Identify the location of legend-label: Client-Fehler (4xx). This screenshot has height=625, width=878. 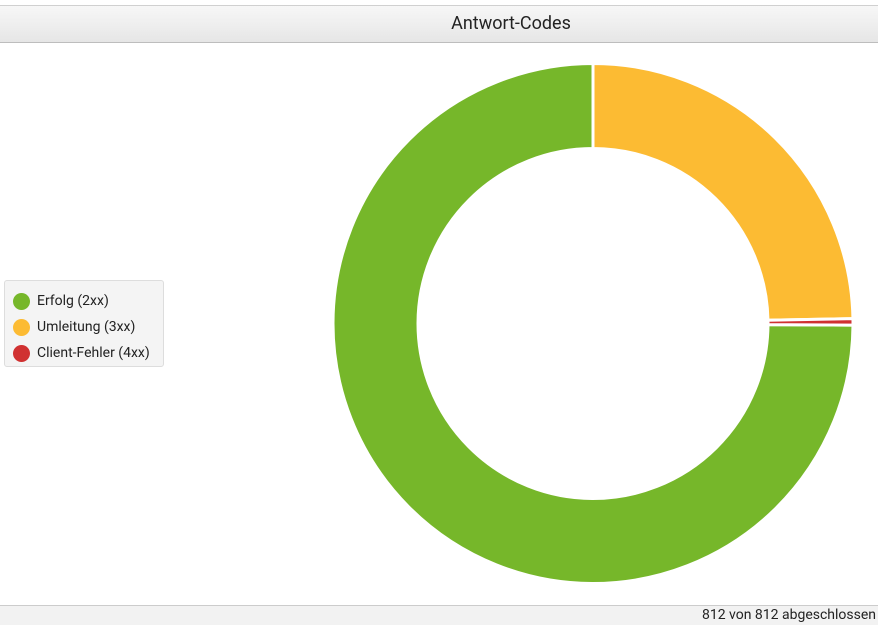
(93, 353).